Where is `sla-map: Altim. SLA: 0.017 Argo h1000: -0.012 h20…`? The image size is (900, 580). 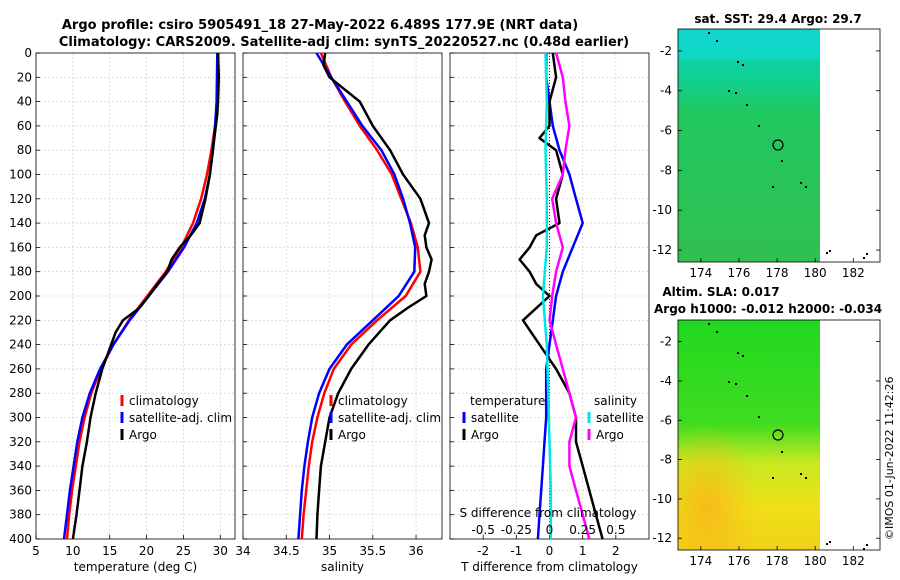 sla-map: Altim. SLA: 0.017 Argo h1000: -0.012 h20… is located at coordinates (767, 426).